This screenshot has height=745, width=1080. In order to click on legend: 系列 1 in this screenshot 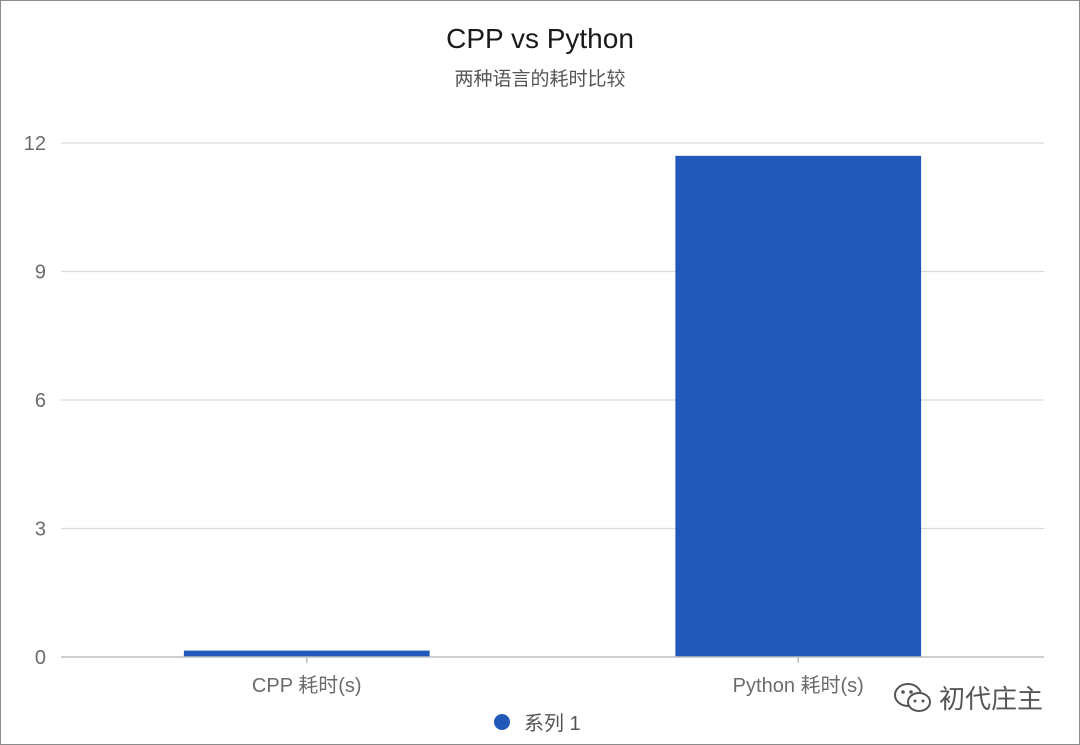, I will do `click(537, 721)`.